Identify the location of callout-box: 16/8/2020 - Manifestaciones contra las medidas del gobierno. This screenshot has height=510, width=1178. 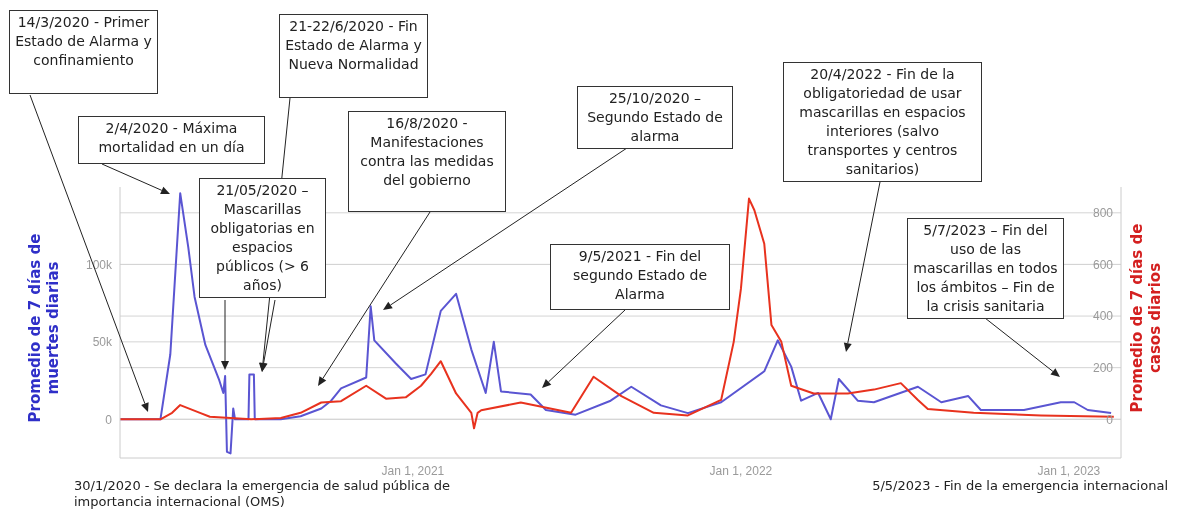
(427, 161).